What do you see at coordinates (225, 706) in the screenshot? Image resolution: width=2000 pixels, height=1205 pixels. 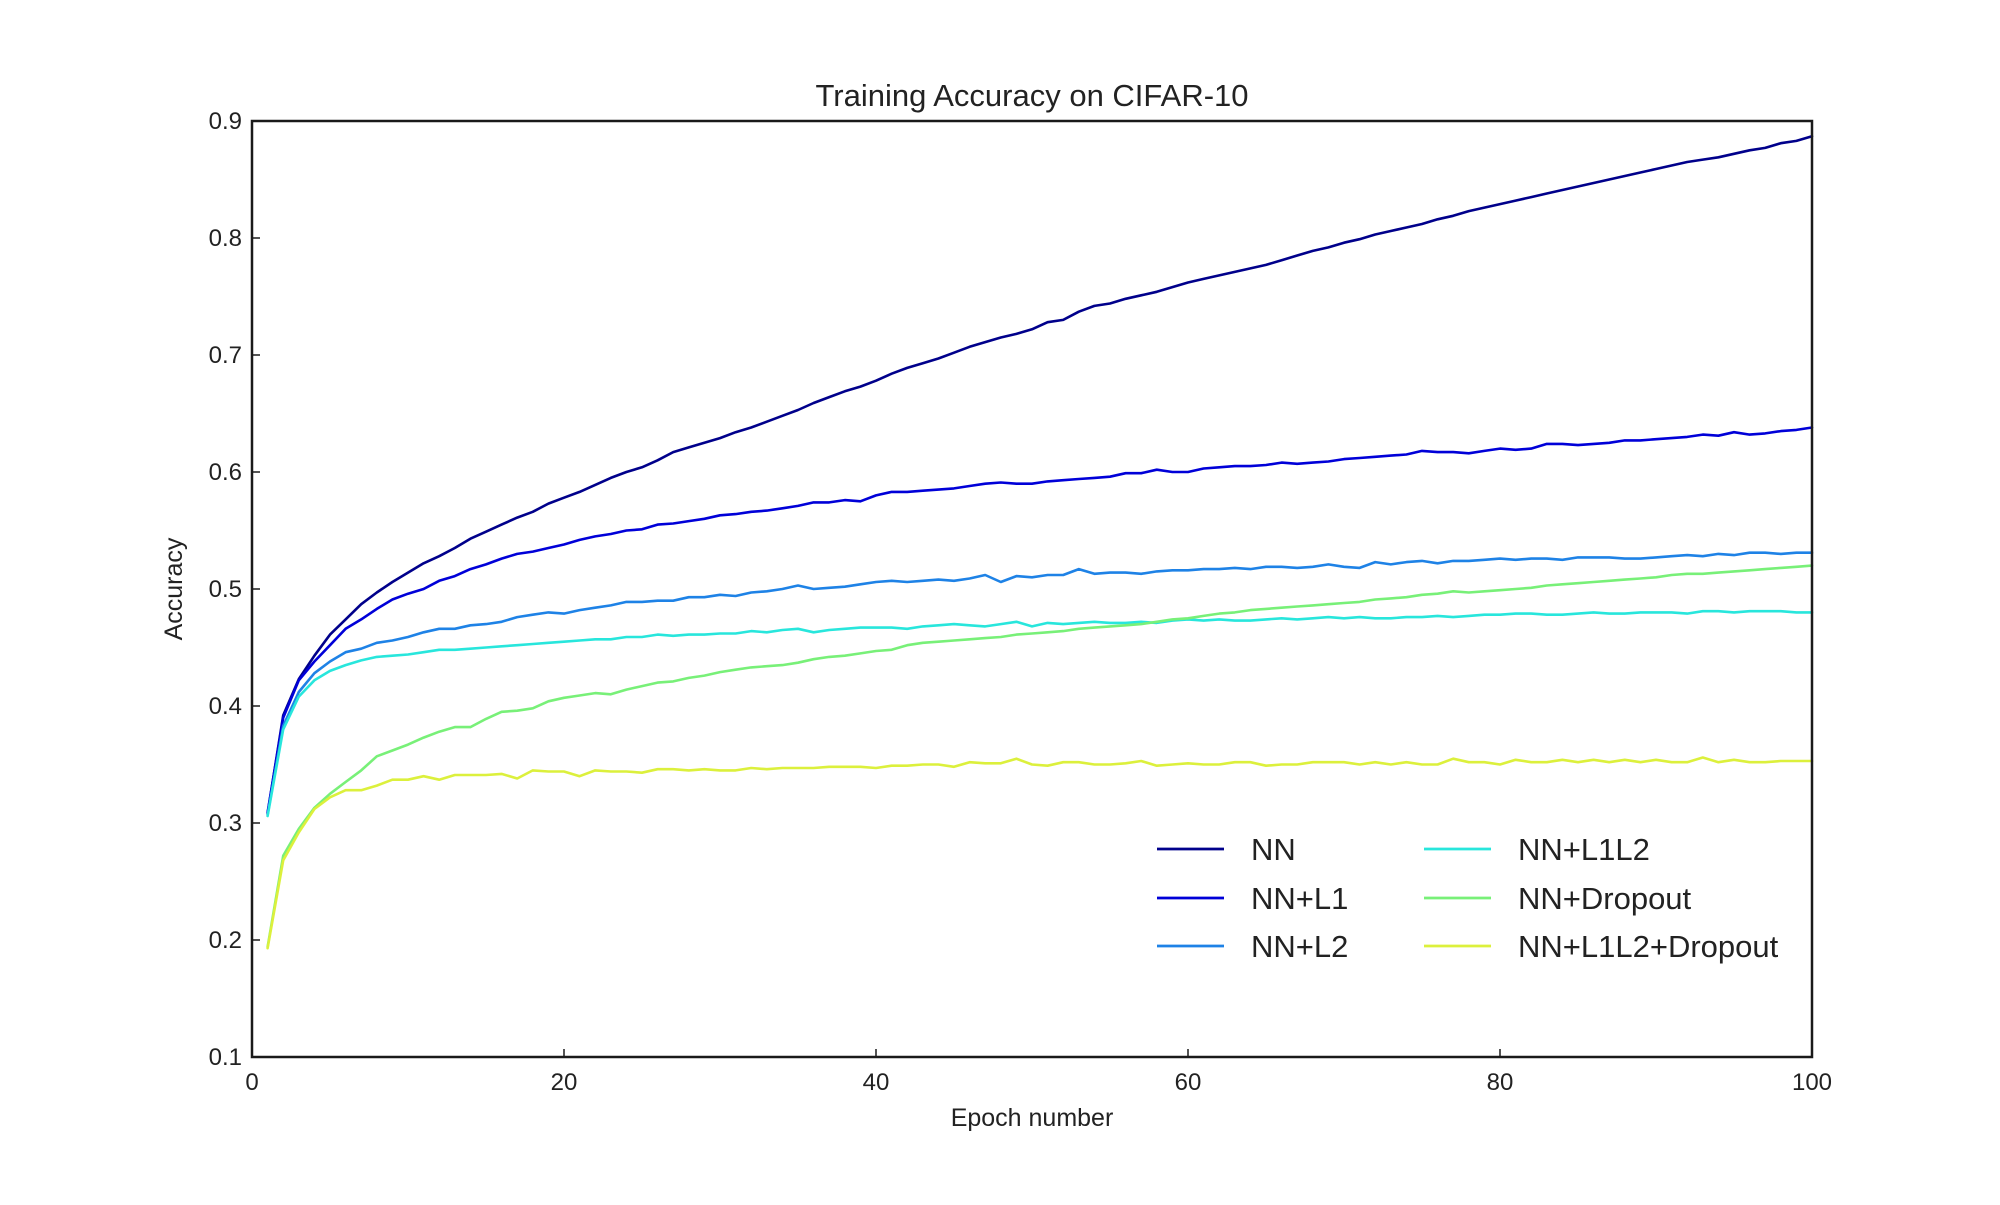 I see `y-tick-label: 0.4` at bounding box center [225, 706].